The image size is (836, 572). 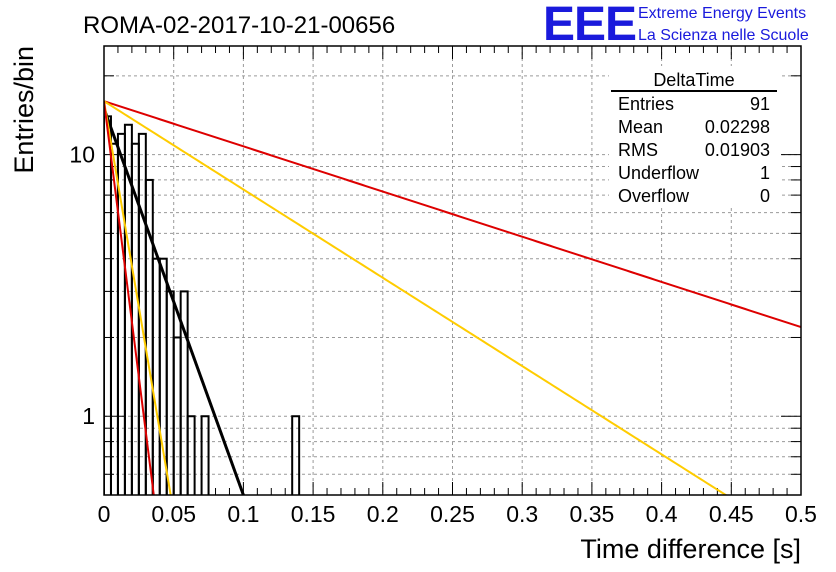 What do you see at coordinates (313, 514) in the screenshot?
I see `x-tick-label: 0.15` at bounding box center [313, 514].